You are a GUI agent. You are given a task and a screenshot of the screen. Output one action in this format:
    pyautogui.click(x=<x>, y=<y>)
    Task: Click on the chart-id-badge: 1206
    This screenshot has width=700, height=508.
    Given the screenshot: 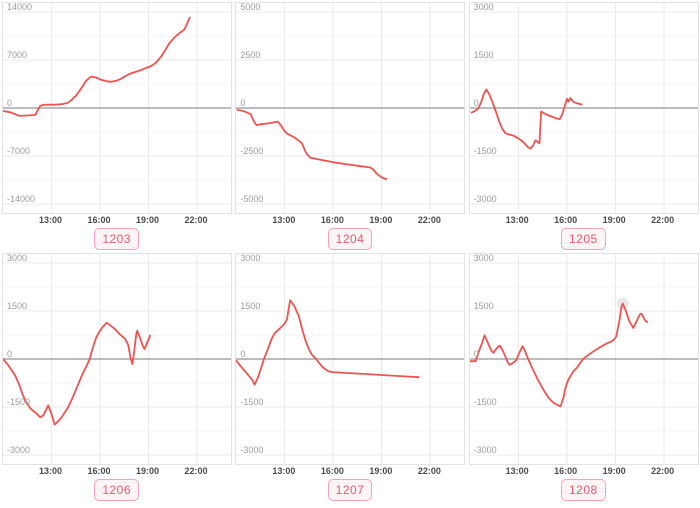 What is the action you would take?
    pyautogui.click(x=117, y=490)
    